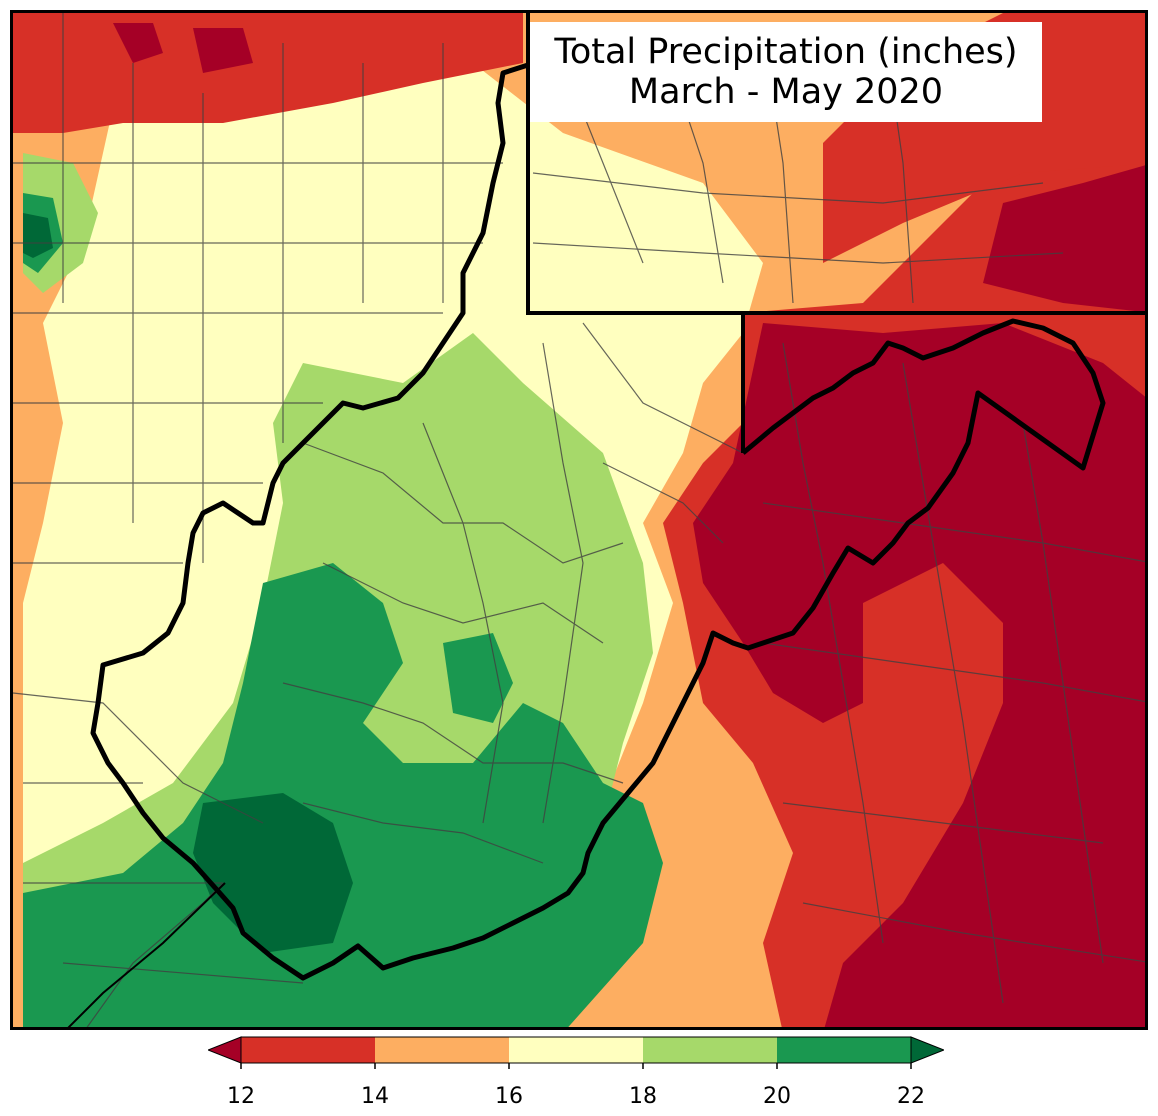 This screenshot has width=1158, height=1116. What do you see at coordinates (241, 1096) in the screenshot?
I see `colorbar-tick-label: 12` at bounding box center [241, 1096].